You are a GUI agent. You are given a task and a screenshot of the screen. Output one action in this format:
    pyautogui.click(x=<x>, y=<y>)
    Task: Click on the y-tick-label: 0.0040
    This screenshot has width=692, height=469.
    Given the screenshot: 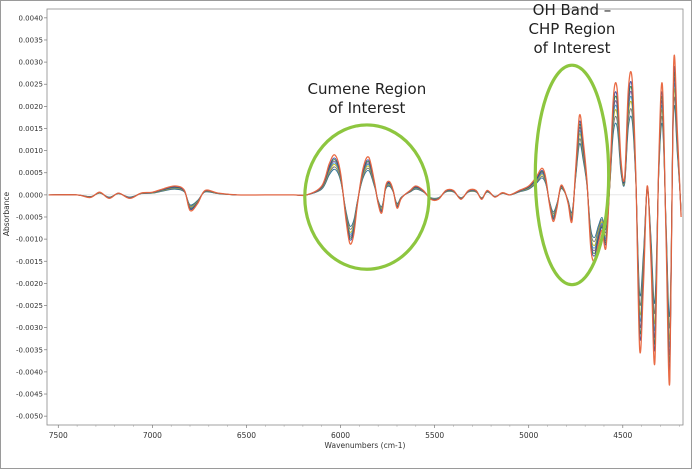 What is the action you would take?
    pyautogui.click(x=31, y=18)
    